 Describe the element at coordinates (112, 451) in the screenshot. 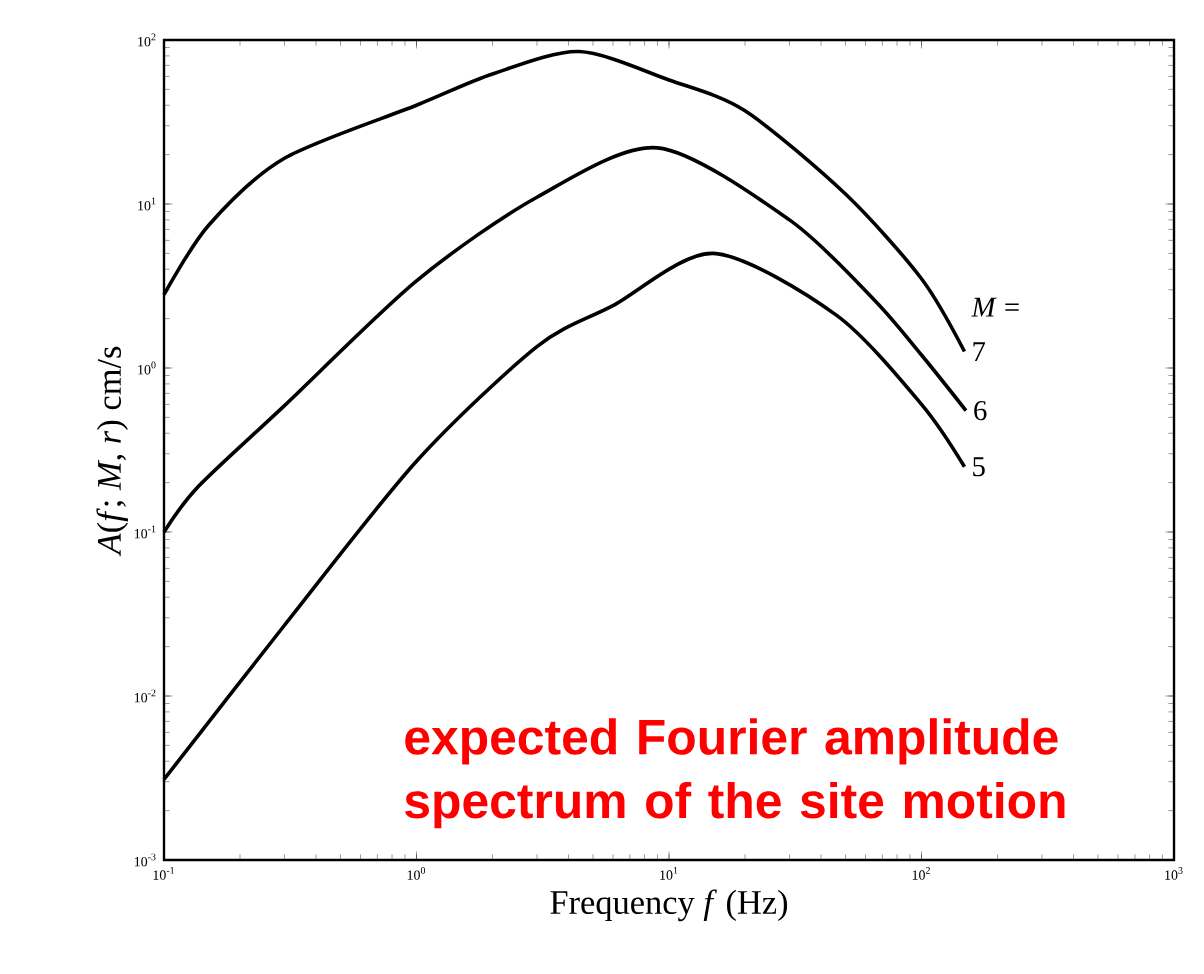

I see `y-axis-title: A(f; M, r) cm/s` at that location.